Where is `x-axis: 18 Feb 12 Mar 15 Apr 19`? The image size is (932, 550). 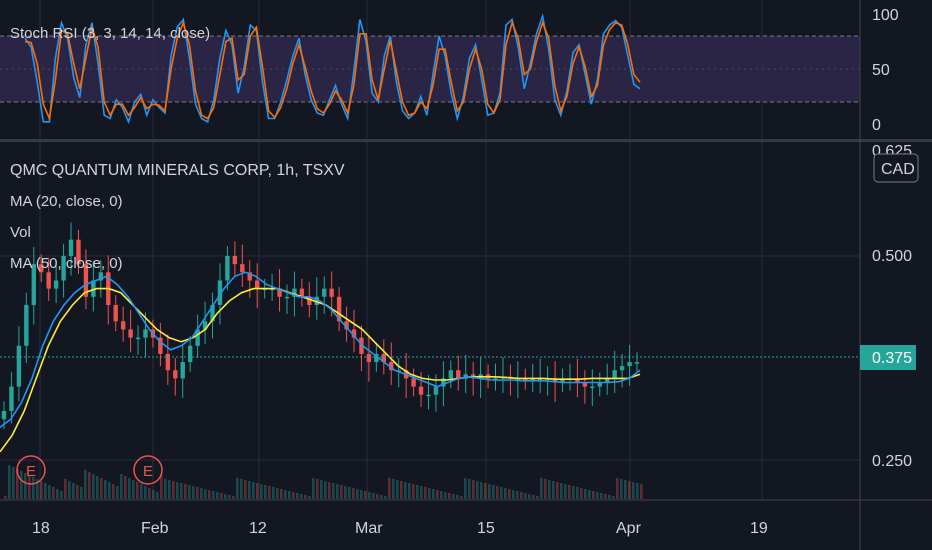
x-axis: 18 Feb 12 Mar 15 Apr 19 is located at coordinates (400, 528).